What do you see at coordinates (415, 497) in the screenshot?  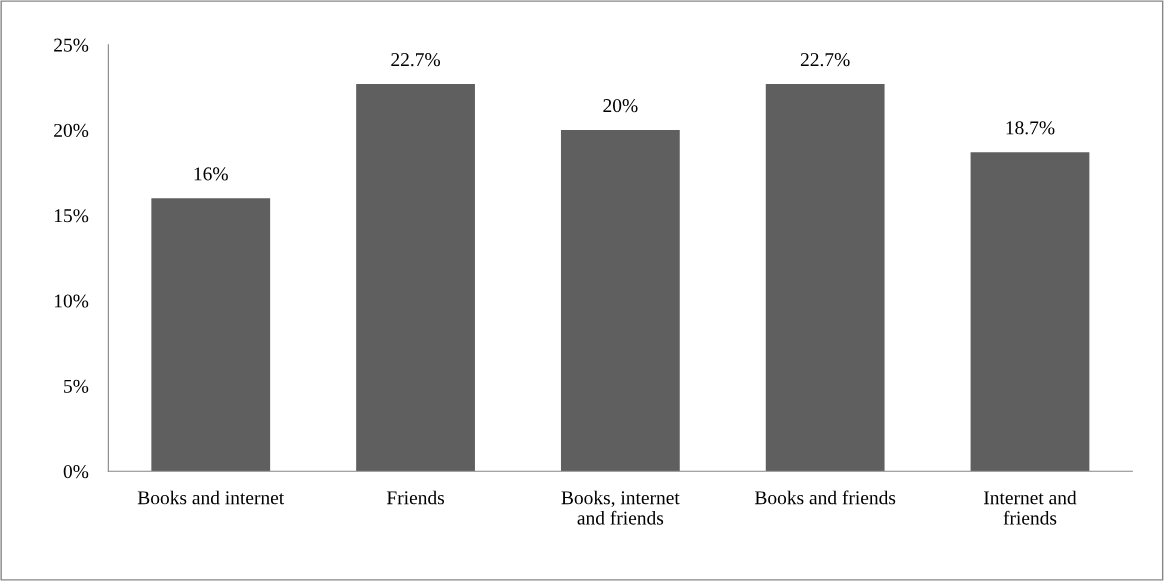 I see `x-tick-label: Friends` at bounding box center [415, 497].